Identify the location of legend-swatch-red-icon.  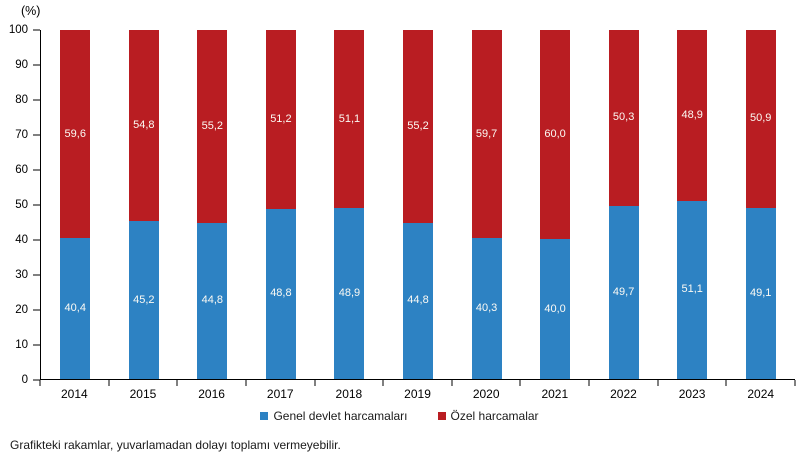
(441, 416).